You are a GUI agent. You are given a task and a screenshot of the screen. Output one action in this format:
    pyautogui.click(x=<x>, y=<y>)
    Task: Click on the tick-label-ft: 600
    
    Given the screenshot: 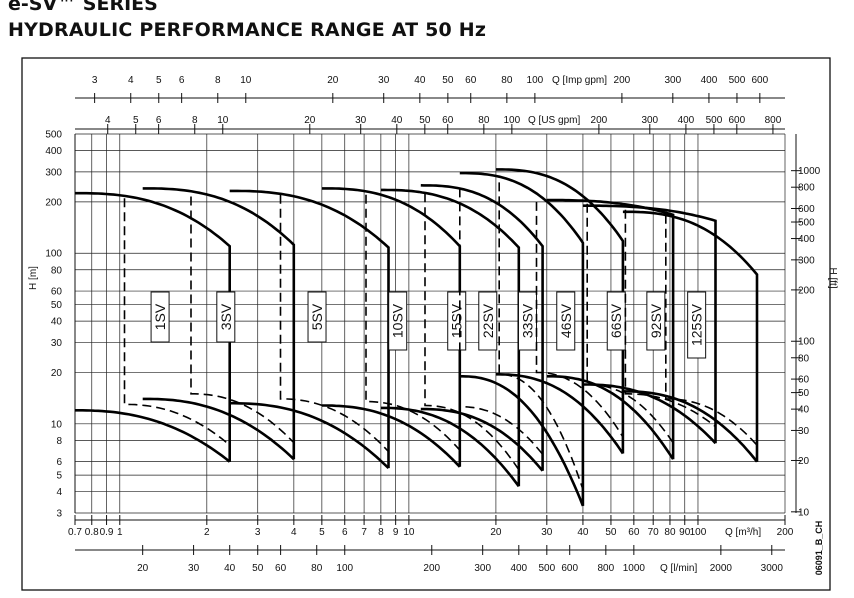 What is the action you would take?
    pyautogui.click(x=806, y=209)
    